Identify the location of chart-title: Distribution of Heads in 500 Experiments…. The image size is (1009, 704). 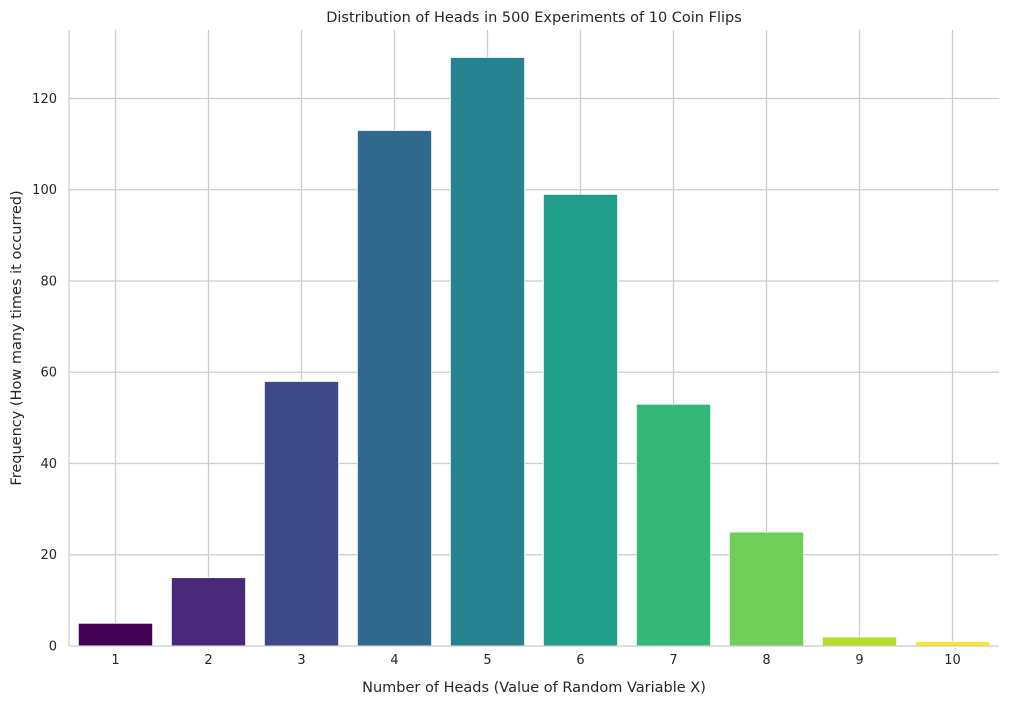
(534, 18).